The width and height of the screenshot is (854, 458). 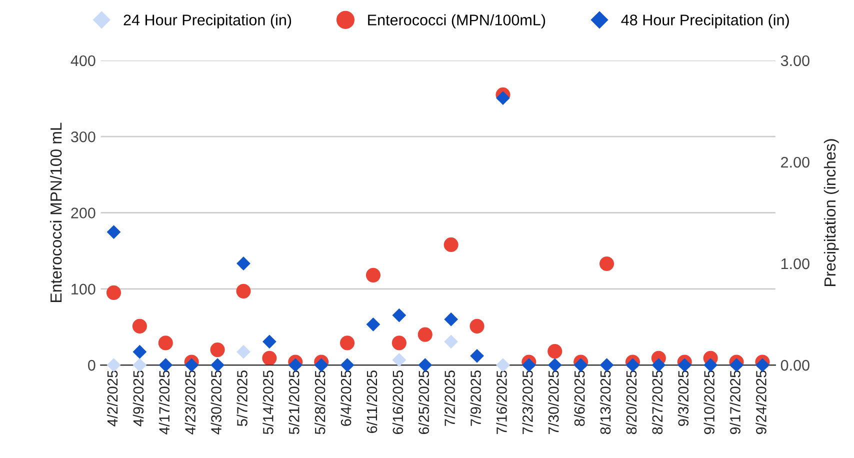 I want to click on x-tick-label: 5/14/2025, so click(x=268, y=402).